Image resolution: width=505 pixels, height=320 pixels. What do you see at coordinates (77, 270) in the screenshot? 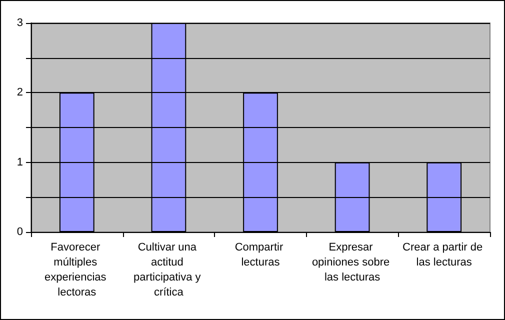
I see `x-tick-label: Favorecer múltiples experiencias lectoras` at bounding box center [77, 270].